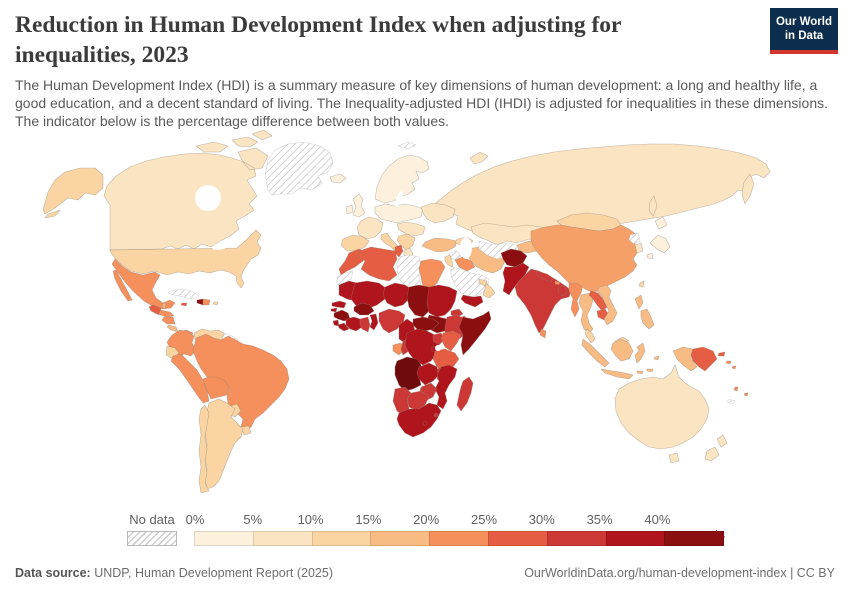 The image size is (850, 600). What do you see at coordinates (397, 295) in the screenshot?
I see `region-niger` at bounding box center [397, 295].